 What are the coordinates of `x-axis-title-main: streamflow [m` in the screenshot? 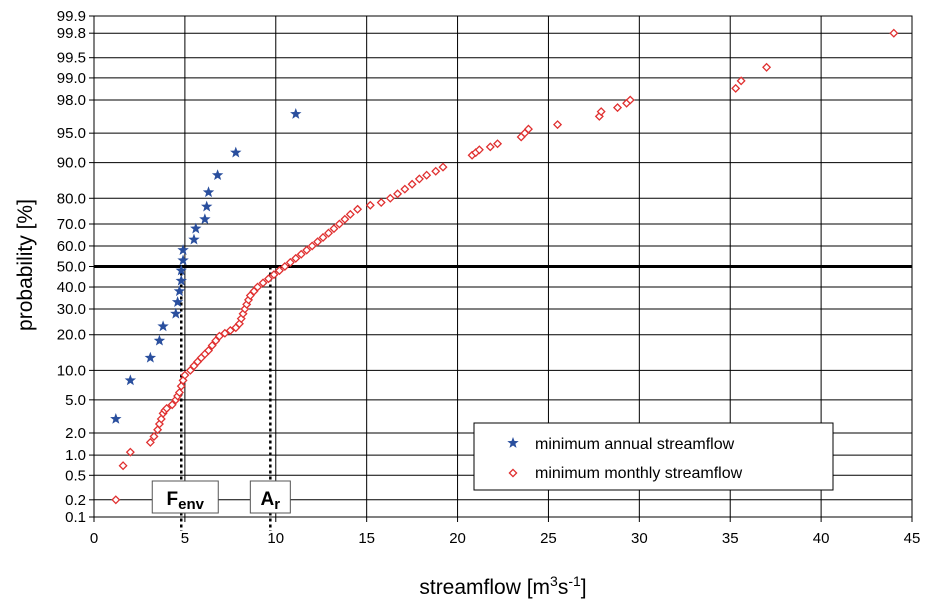 It's located at (484, 587).